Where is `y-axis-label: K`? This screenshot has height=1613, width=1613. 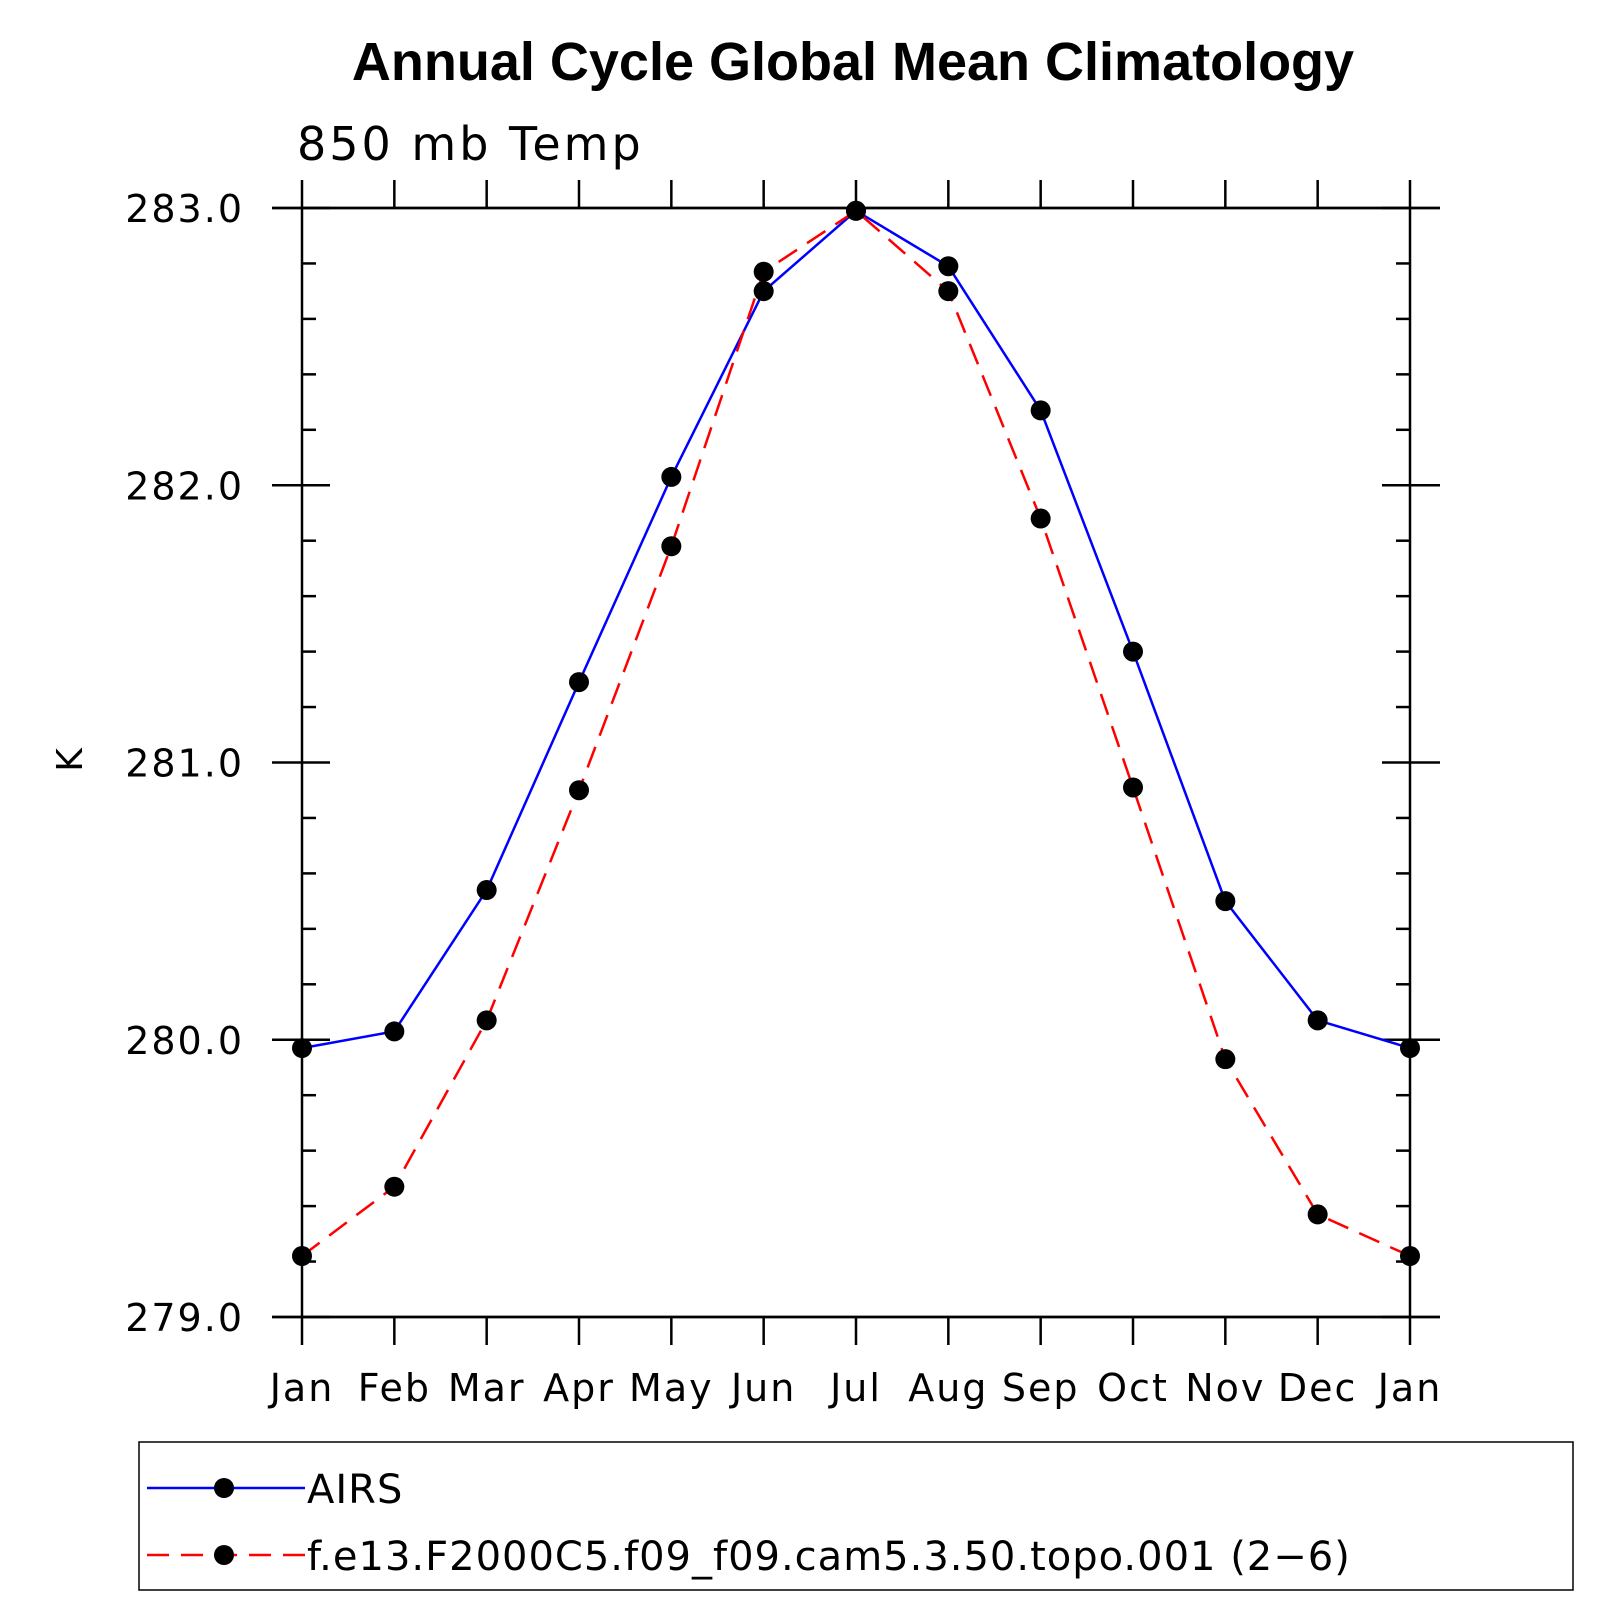
y-axis-label: K is located at coordinates (70, 759).